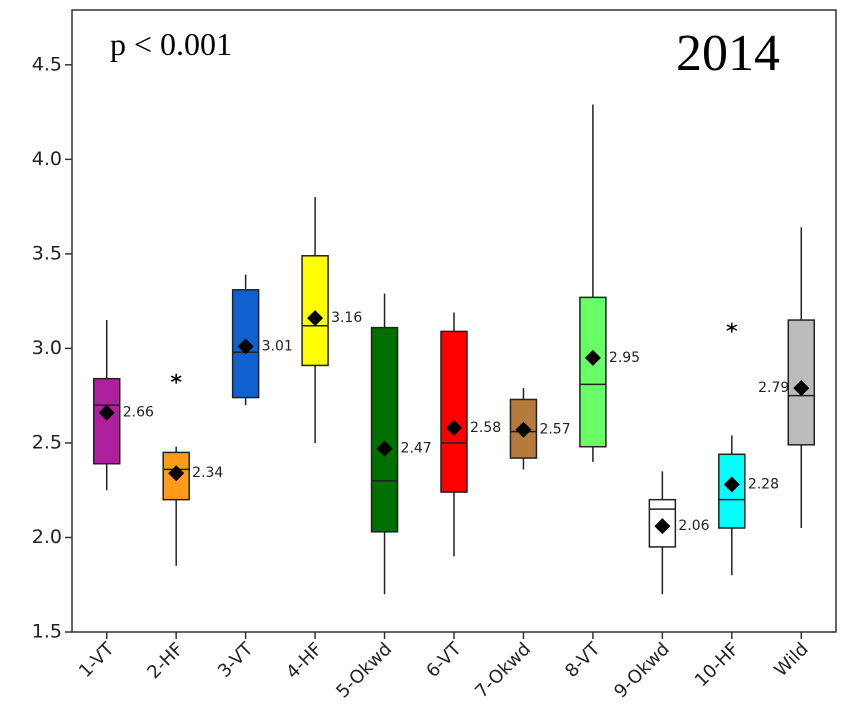  What do you see at coordinates (47, 253) in the screenshot?
I see `y-tick-label: 3.5` at bounding box center [47, 253].